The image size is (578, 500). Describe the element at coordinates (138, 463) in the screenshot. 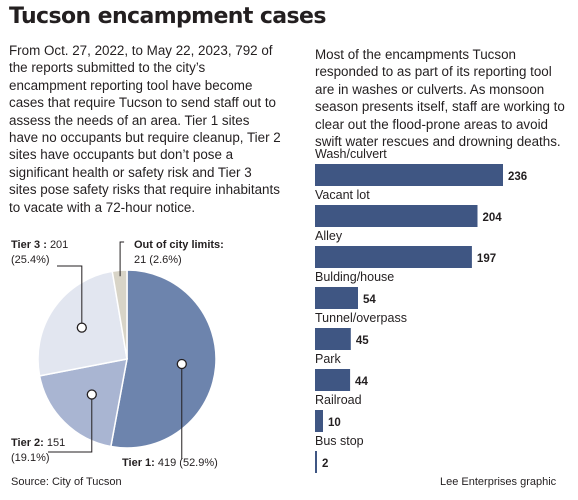

I see `tier1-name: Tier 1:` at that location.